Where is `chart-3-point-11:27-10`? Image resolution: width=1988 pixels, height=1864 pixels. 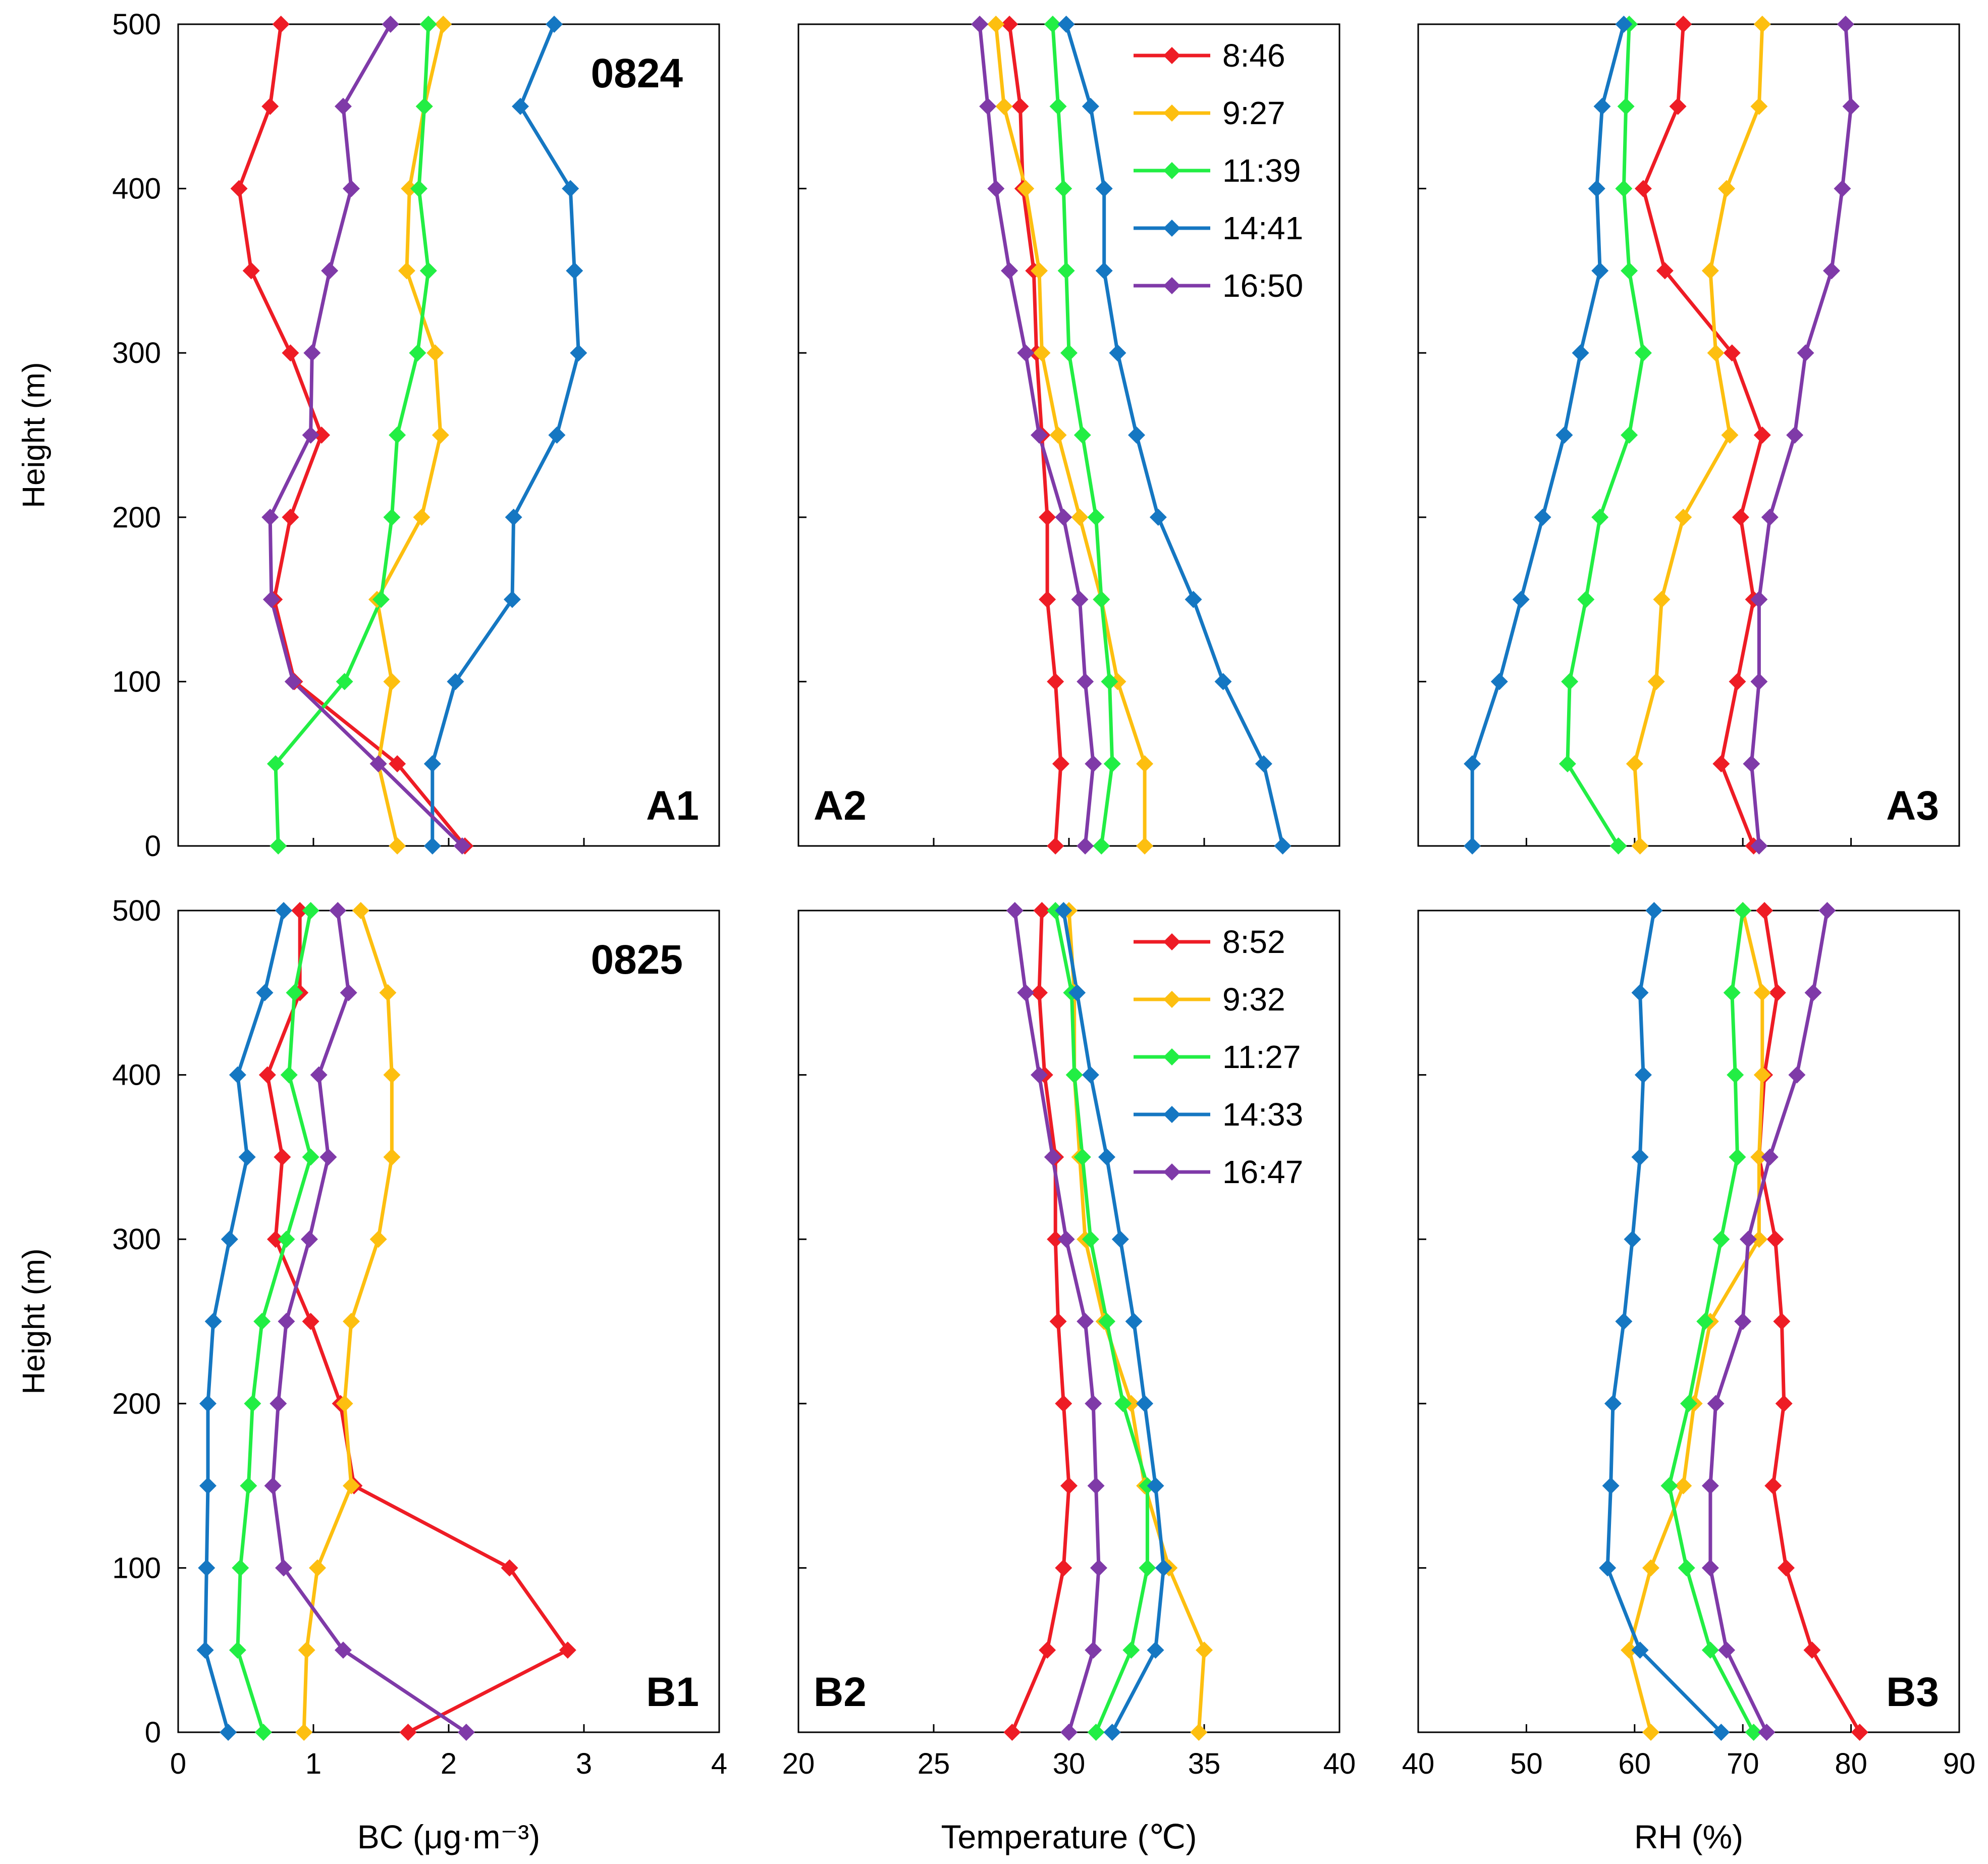 chart-3-point-11:27-10 is located at coordinates (311, 911).